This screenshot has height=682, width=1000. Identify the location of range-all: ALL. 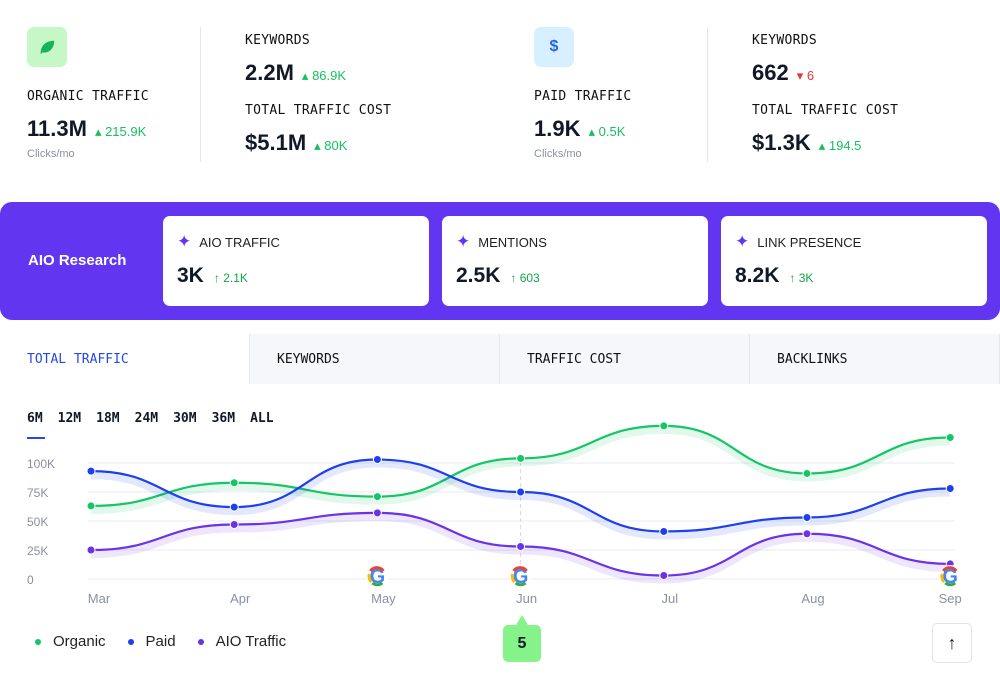
(262, 418).